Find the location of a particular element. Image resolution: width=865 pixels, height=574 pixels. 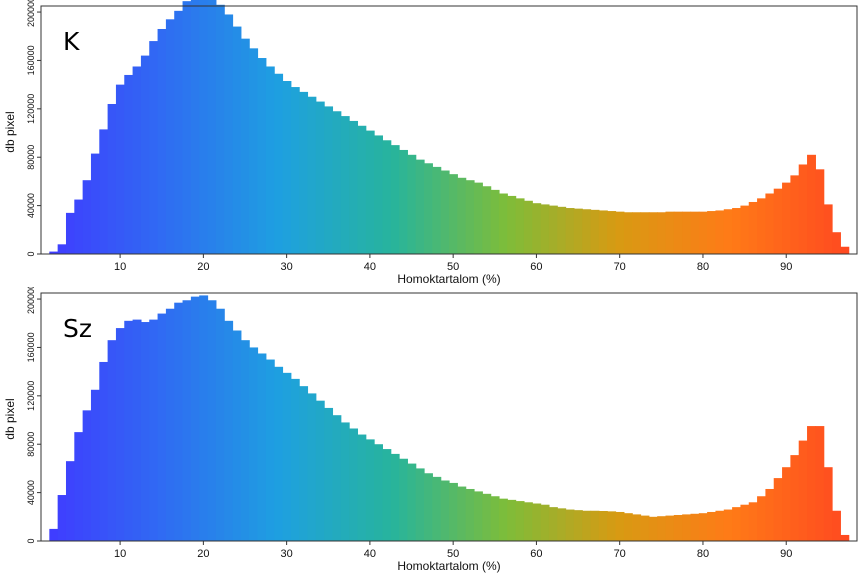

x-axis-title: Homoktartalom (%) is located at coordinates (448, 279).